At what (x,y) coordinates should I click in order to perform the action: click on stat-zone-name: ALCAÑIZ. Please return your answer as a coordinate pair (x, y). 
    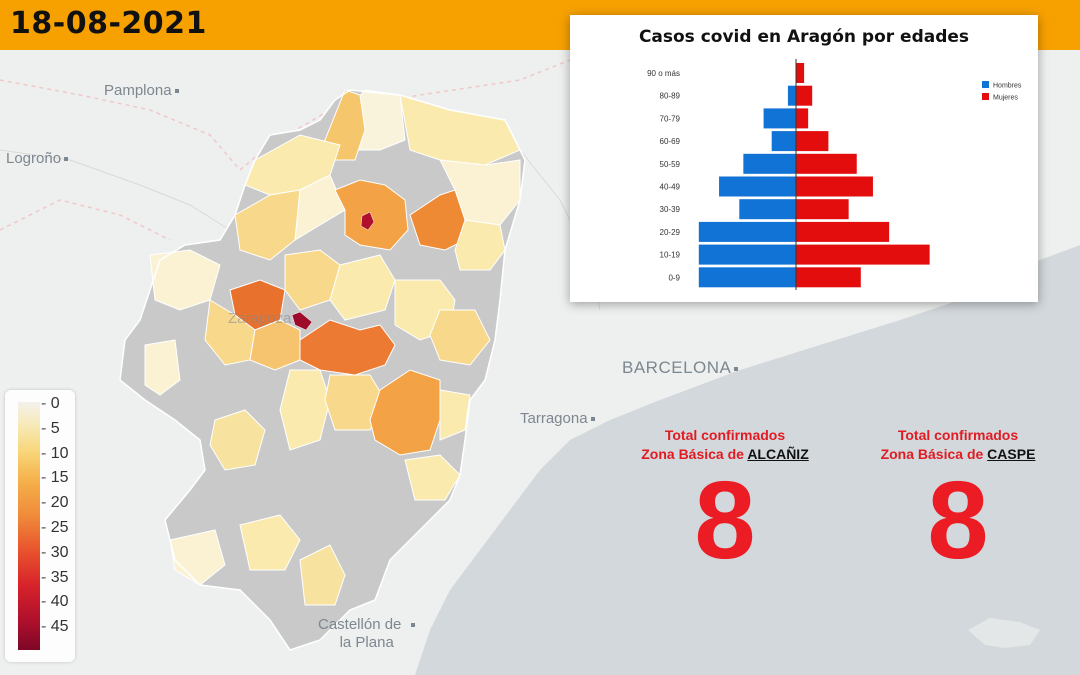
    Looking at the image, I should click on (778, 454).